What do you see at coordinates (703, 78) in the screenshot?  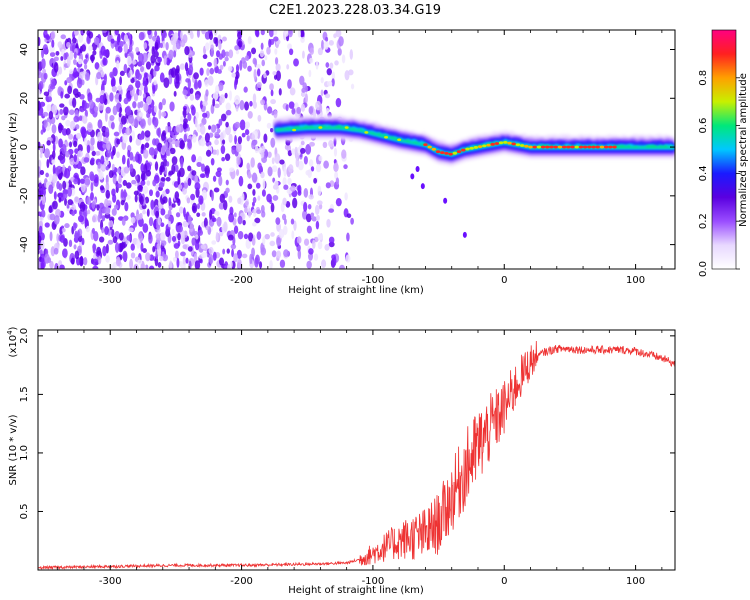 I see `colorbar-tick-label: 0.8` at bounding box center [703, 78].